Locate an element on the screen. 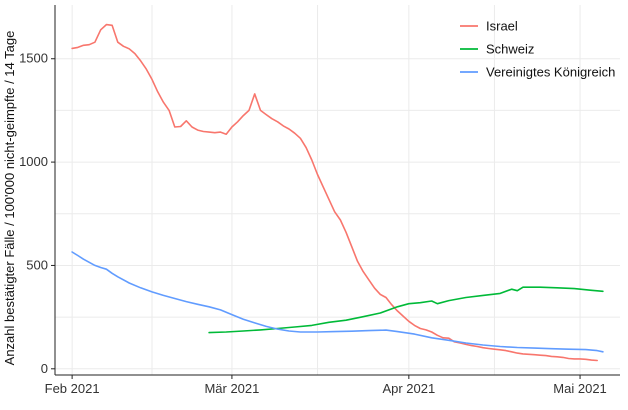  y-tick-label: 500 is located at coordinates (37, 264).